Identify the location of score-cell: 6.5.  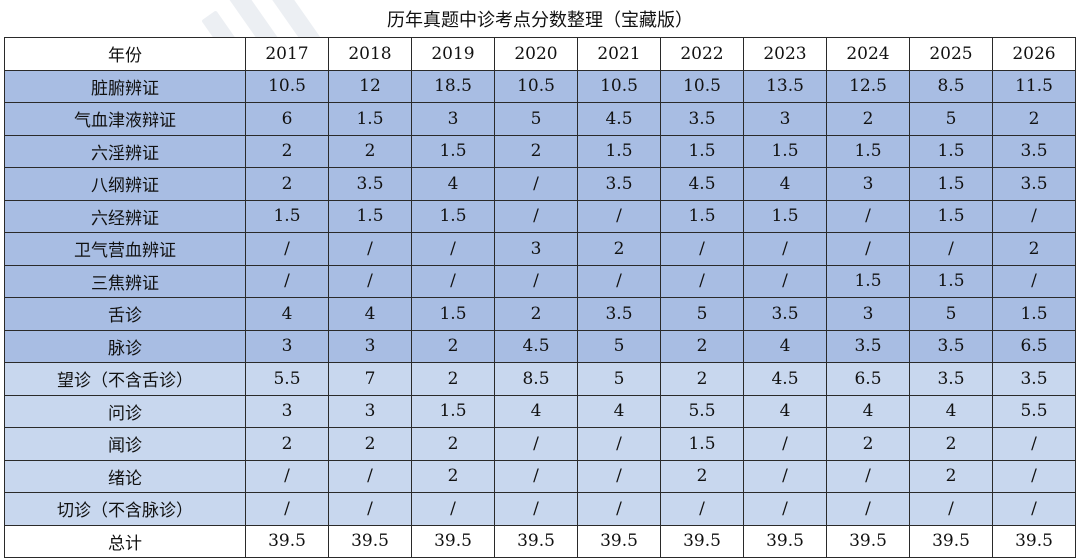
(868, 379).